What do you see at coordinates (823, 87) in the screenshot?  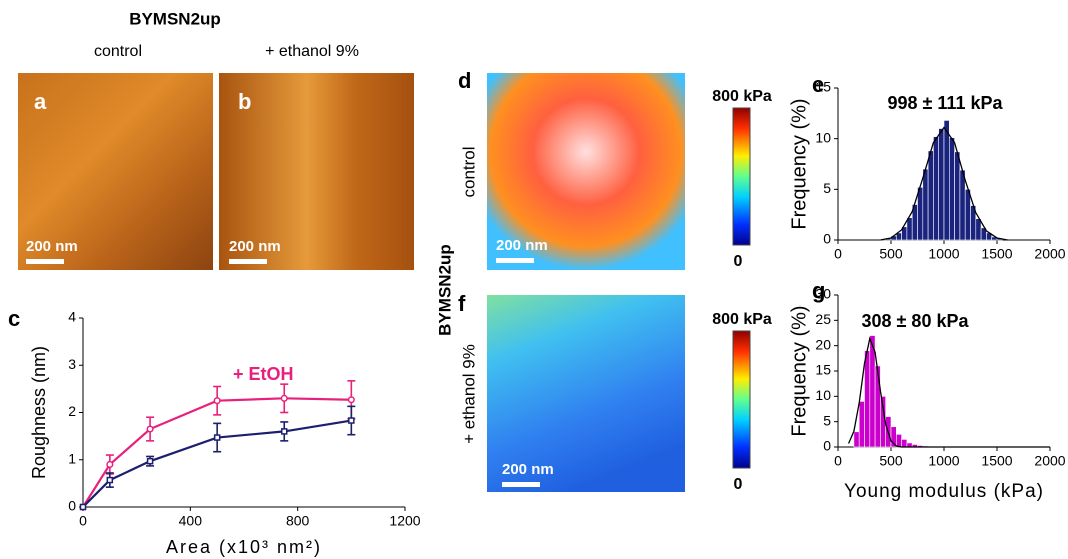 I see `y-tick-label: 15` at bounding box center [823, 87].